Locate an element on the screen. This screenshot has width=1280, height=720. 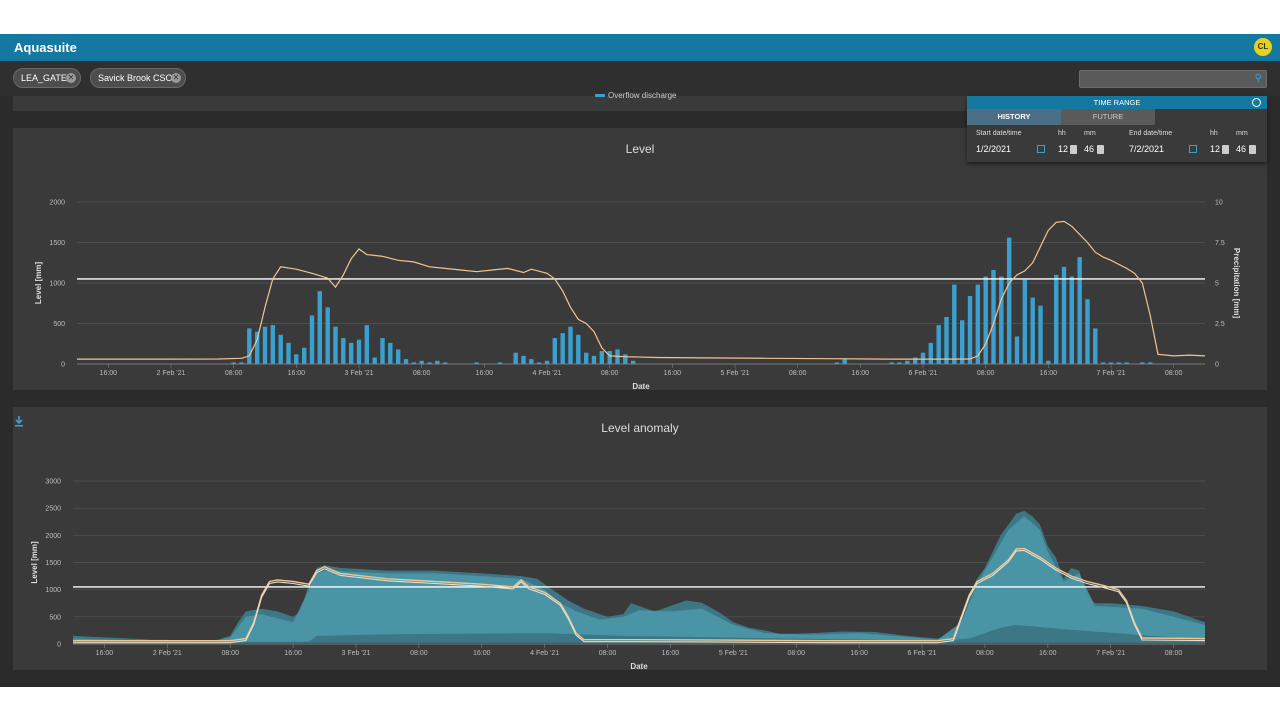
end-hour-stepper is located at coordinates (1225, 149).